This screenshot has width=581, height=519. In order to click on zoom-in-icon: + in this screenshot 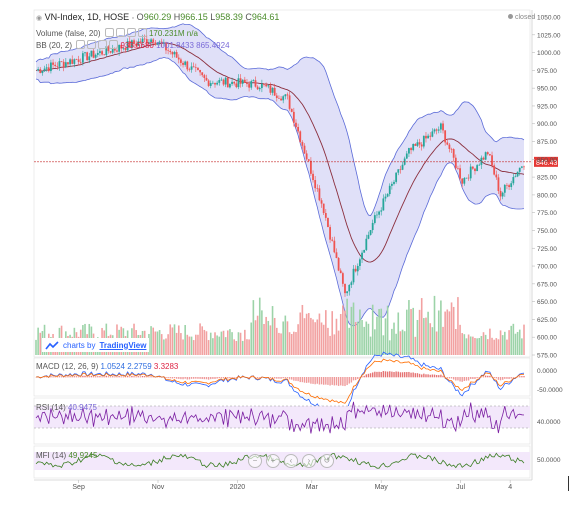, I will do `click(273, 461)`.